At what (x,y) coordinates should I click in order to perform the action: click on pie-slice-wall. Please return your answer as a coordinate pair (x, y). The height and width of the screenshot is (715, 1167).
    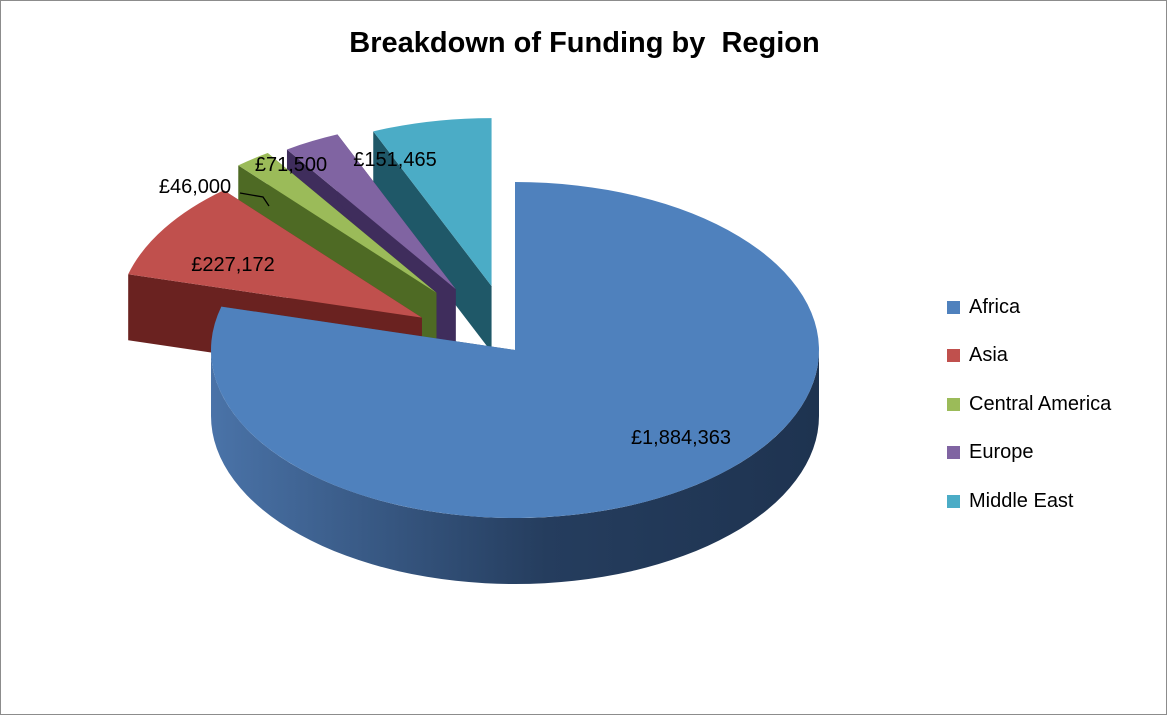
    Looking at the image, I should click on (432, 242).